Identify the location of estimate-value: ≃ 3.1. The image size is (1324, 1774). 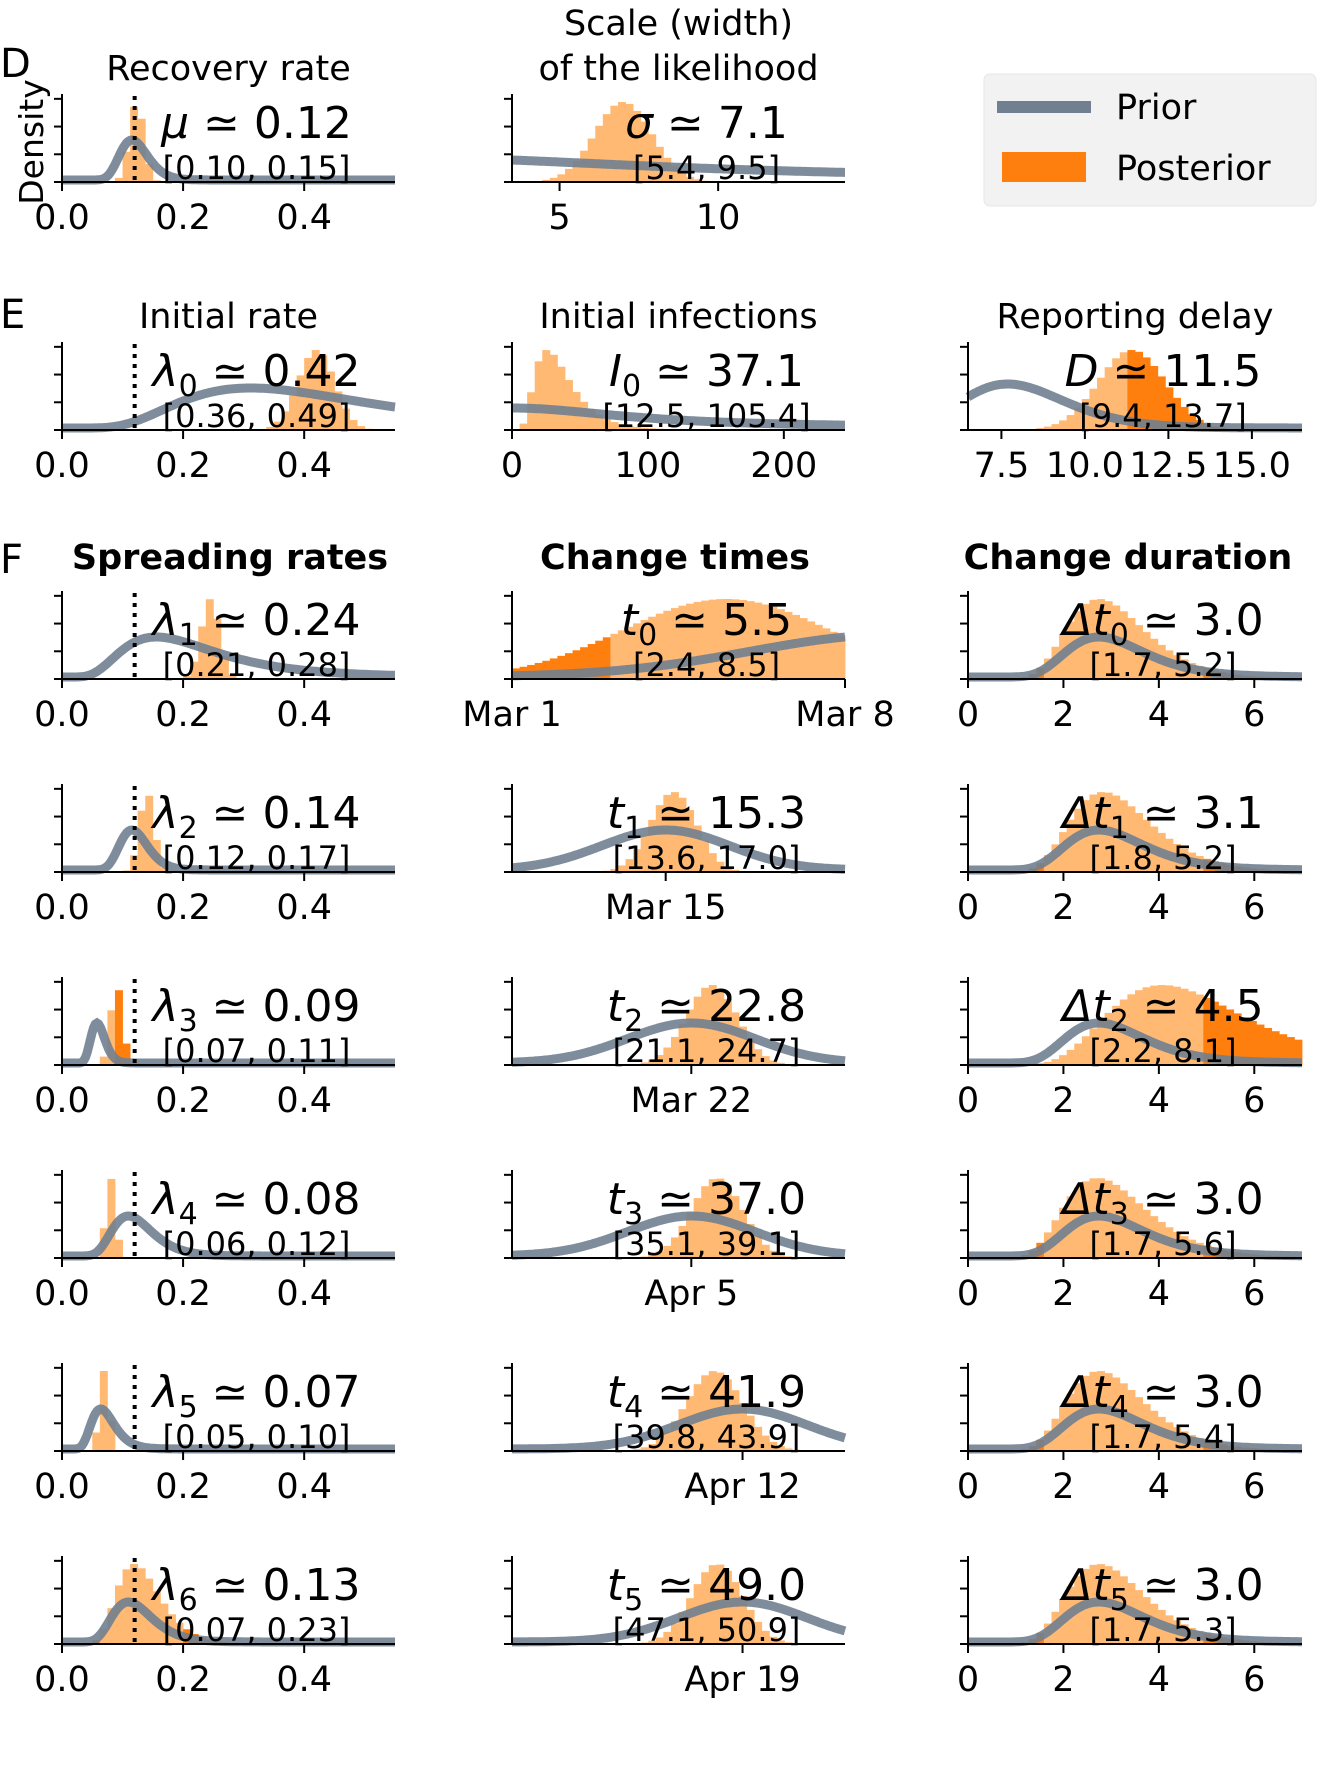
(1196, 813).